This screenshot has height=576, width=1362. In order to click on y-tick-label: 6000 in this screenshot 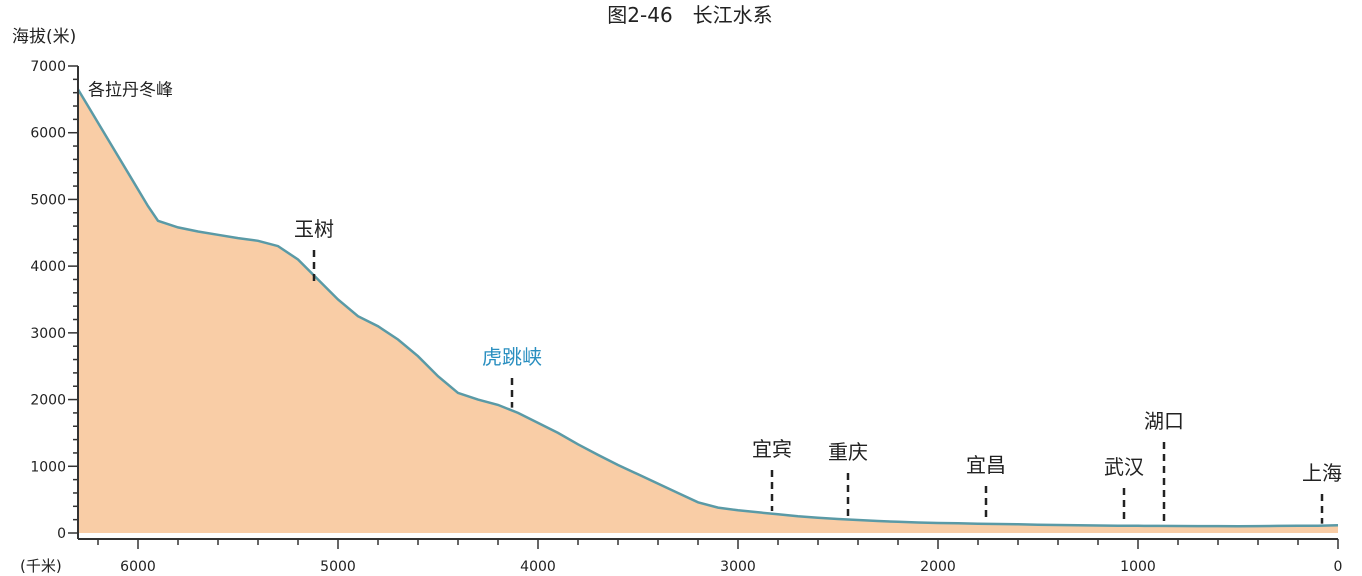, I will do `click(48, 134)`.